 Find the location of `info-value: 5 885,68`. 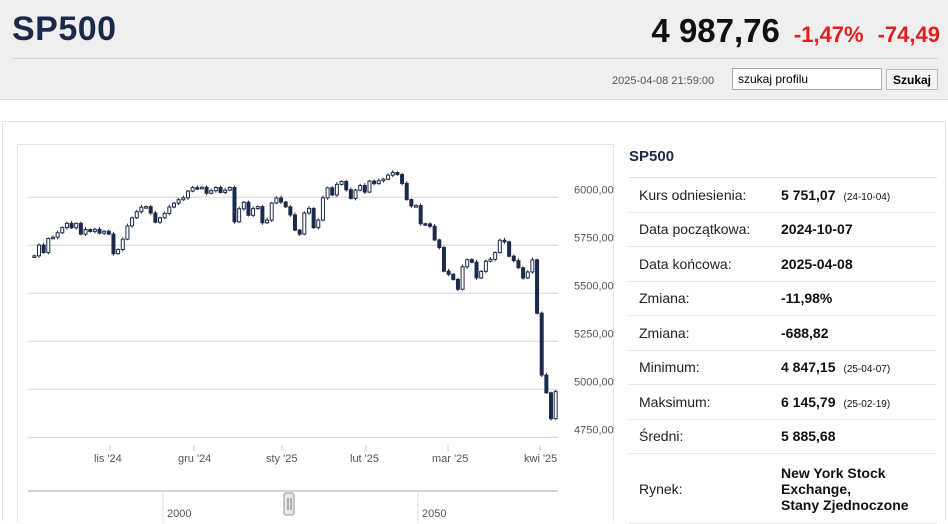

info-value: 5 885,68 is located at coordinates (808, 436).